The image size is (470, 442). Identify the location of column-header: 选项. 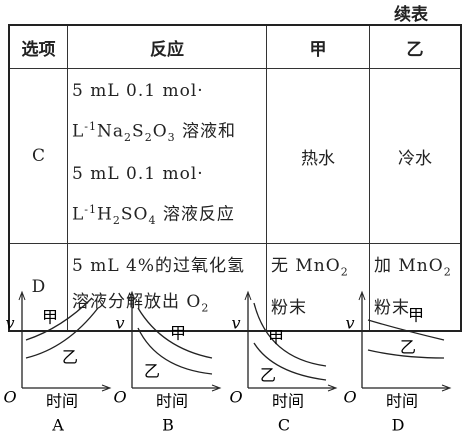
(38, 46).